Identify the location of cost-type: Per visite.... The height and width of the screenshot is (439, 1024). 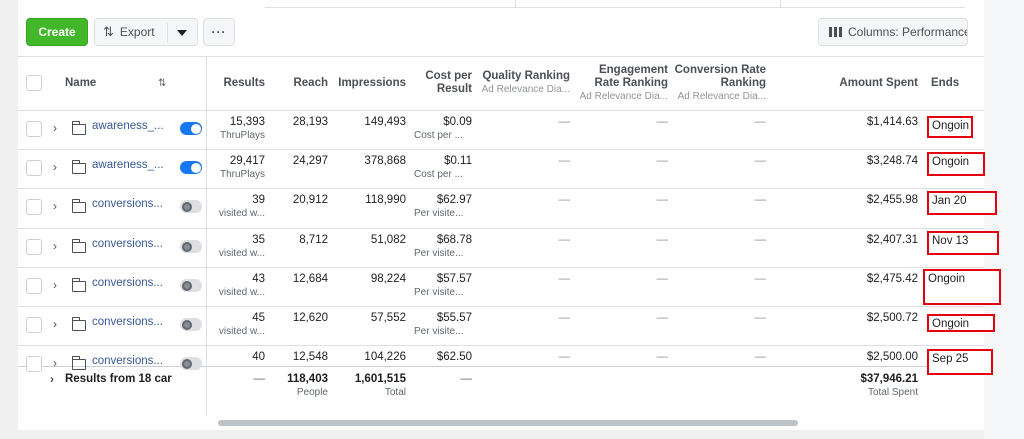
(439, 292).